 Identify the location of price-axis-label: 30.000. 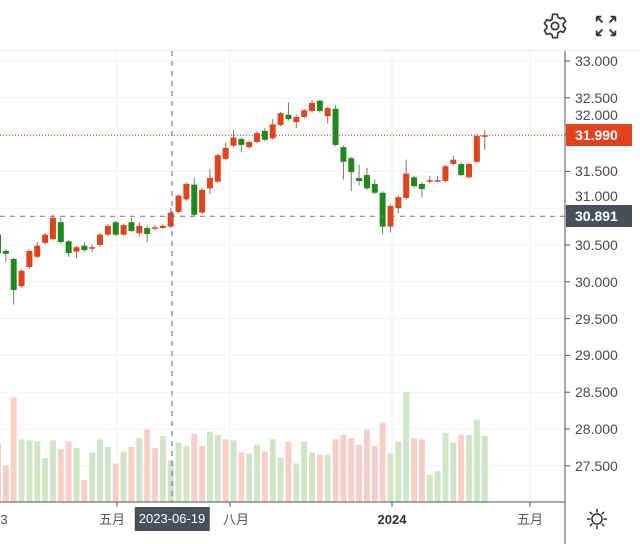
(596, 281).